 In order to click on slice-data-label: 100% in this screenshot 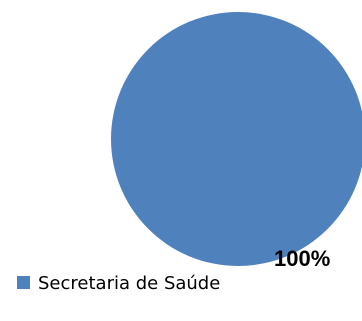, I will do `click(302, 258)`.